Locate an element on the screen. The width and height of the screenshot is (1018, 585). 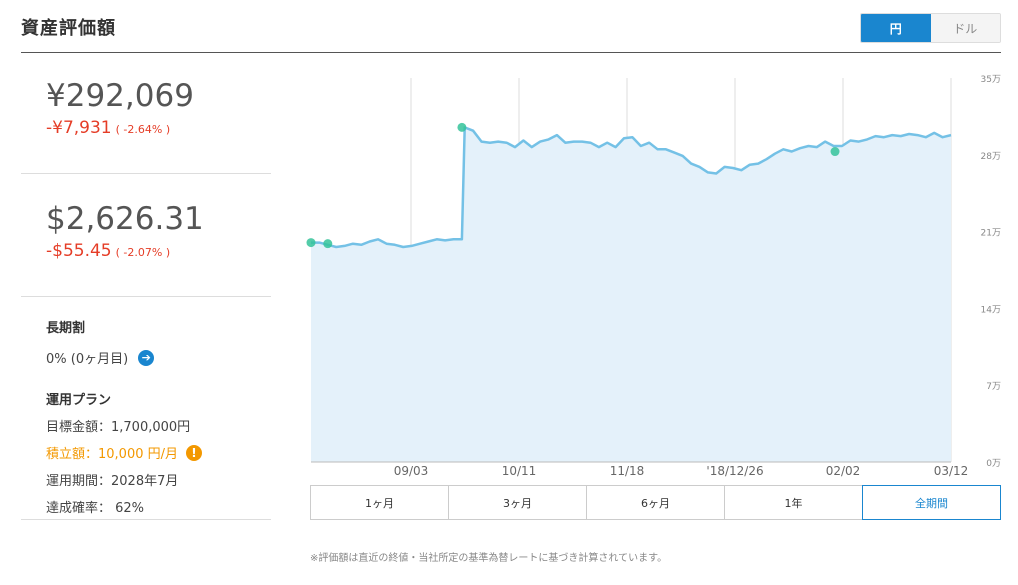
usd-change-pct: ( -2.07% ) is located at coordinates (143, 252).